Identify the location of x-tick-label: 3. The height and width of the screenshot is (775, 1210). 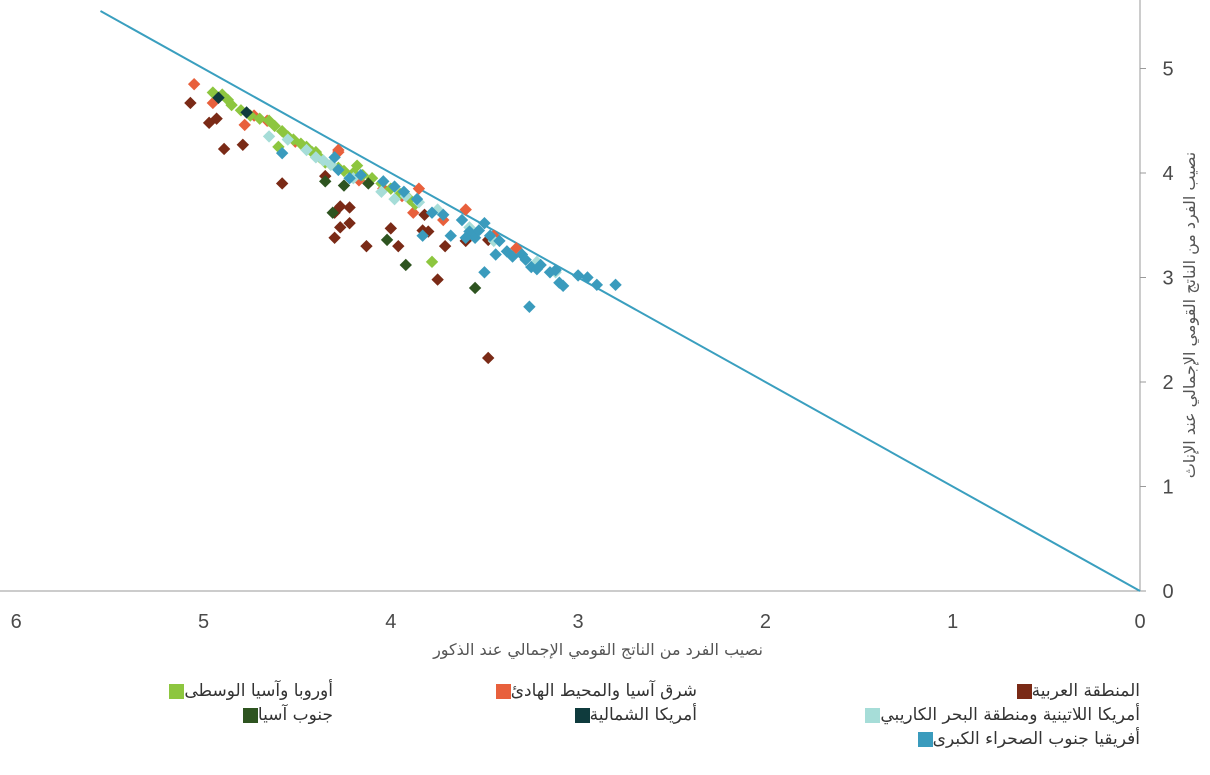
(578, 622).